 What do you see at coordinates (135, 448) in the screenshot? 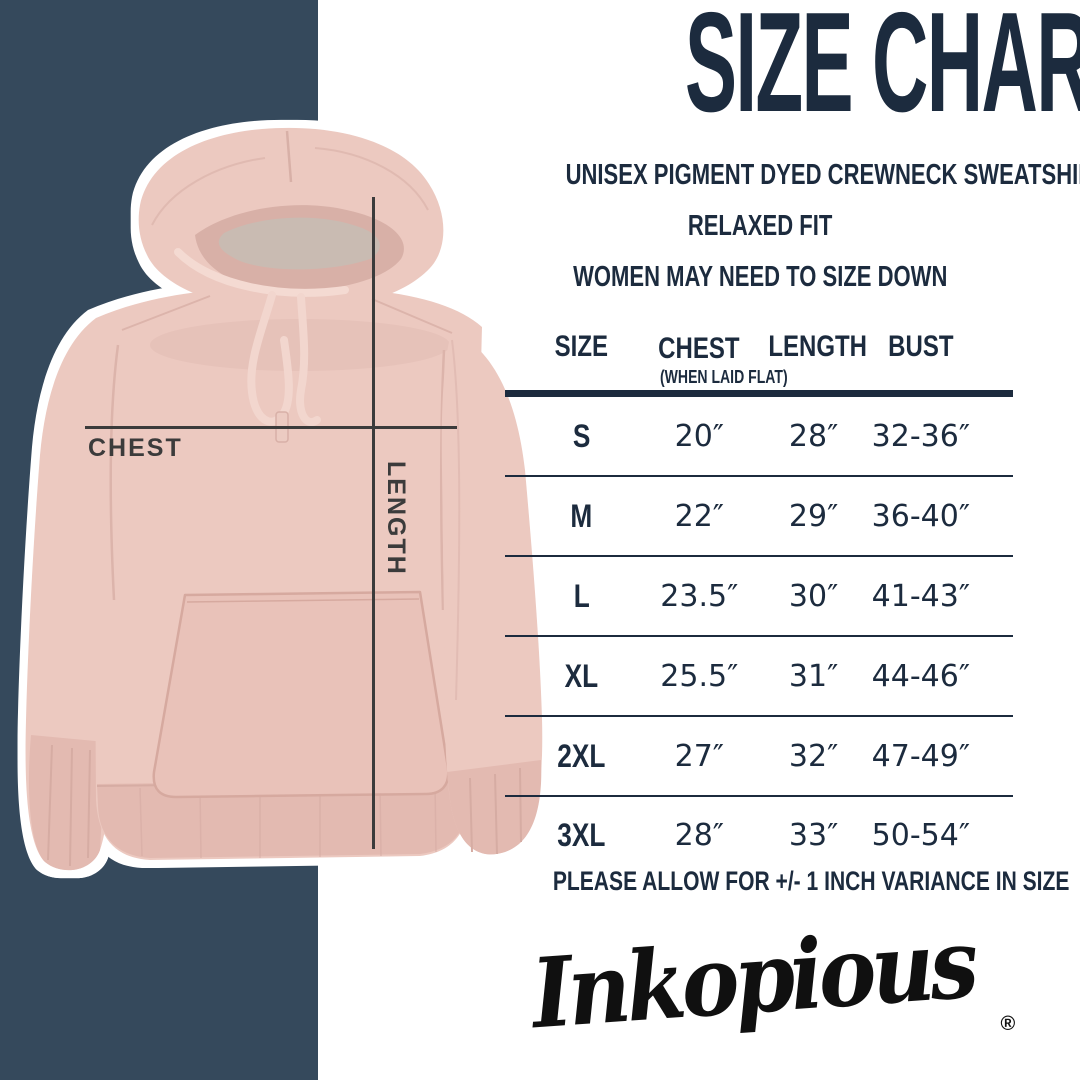
I see `chest-measure-label: CHEST` at bounding box center [135, 448].